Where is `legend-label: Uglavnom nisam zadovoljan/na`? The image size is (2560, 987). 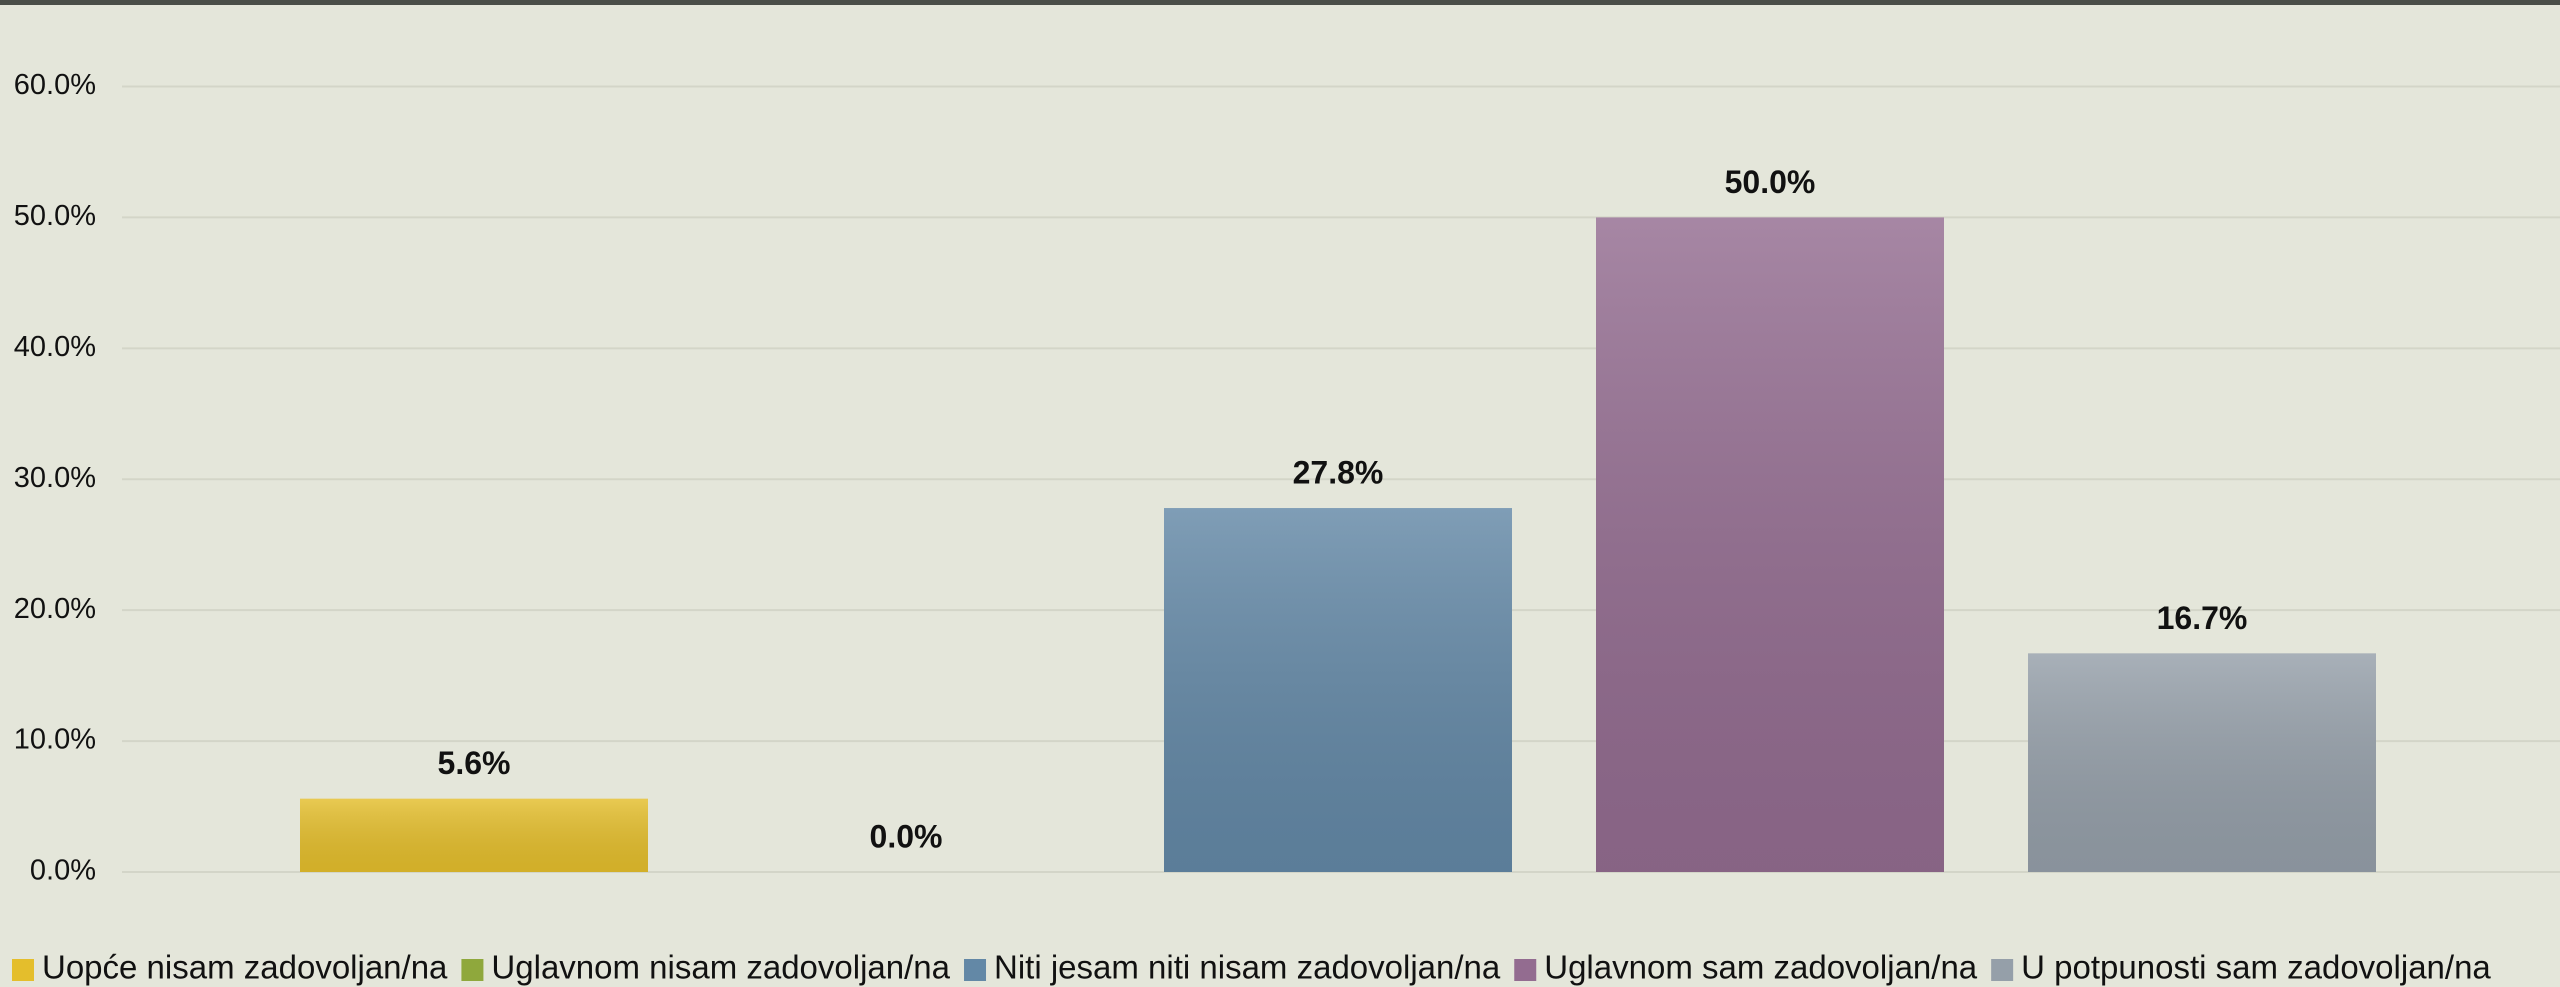
legend-label: Uglavnom nisam zadovoljan/na is located at coordinates (720, 967).